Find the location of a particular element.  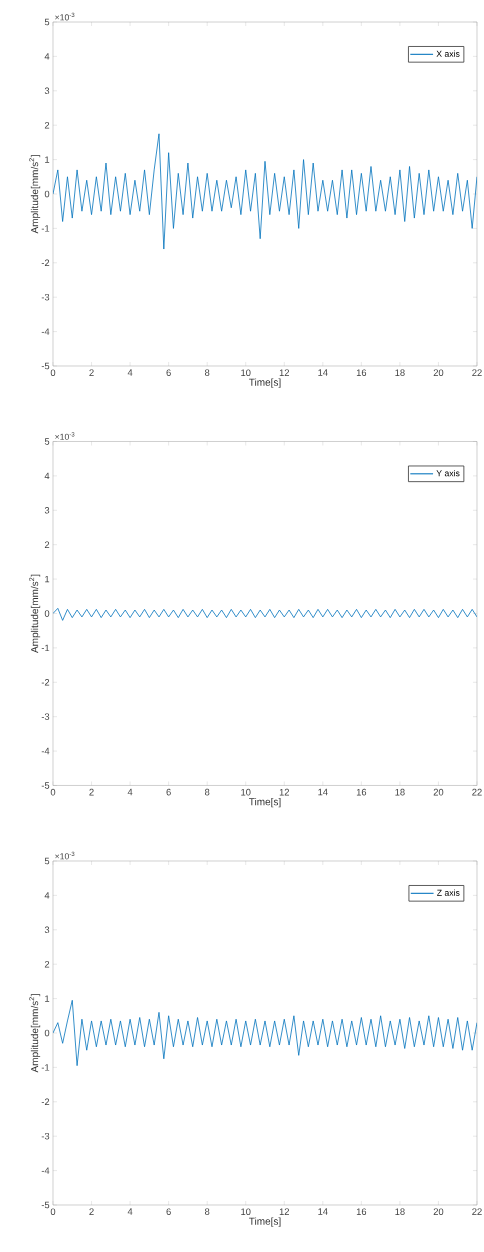

legend-label: X axis is located at coordinates (448, 53).